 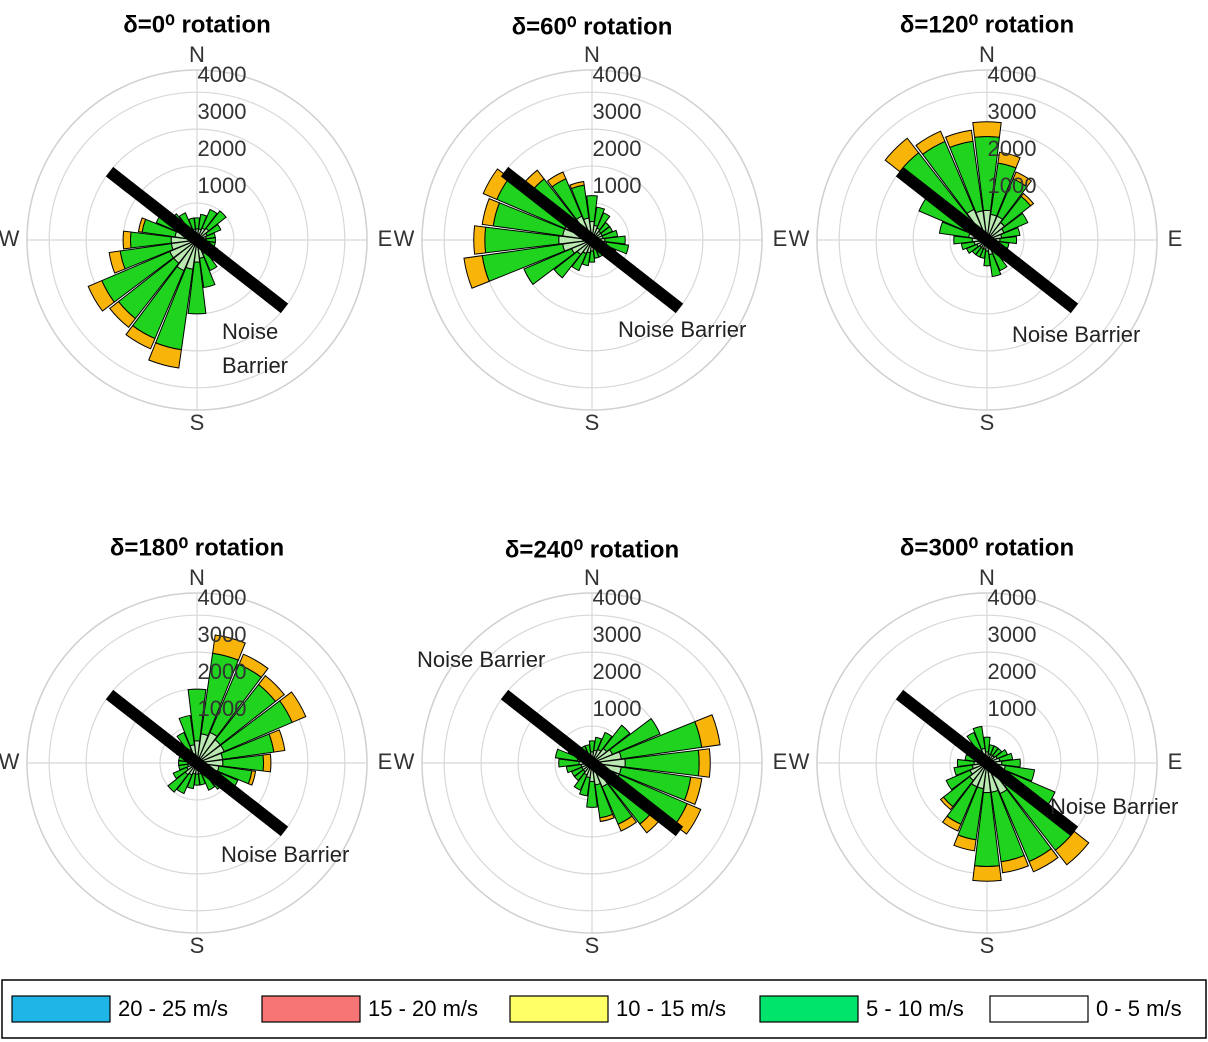 I want to click on annotation: Barrier, so click(x=255, y=365).